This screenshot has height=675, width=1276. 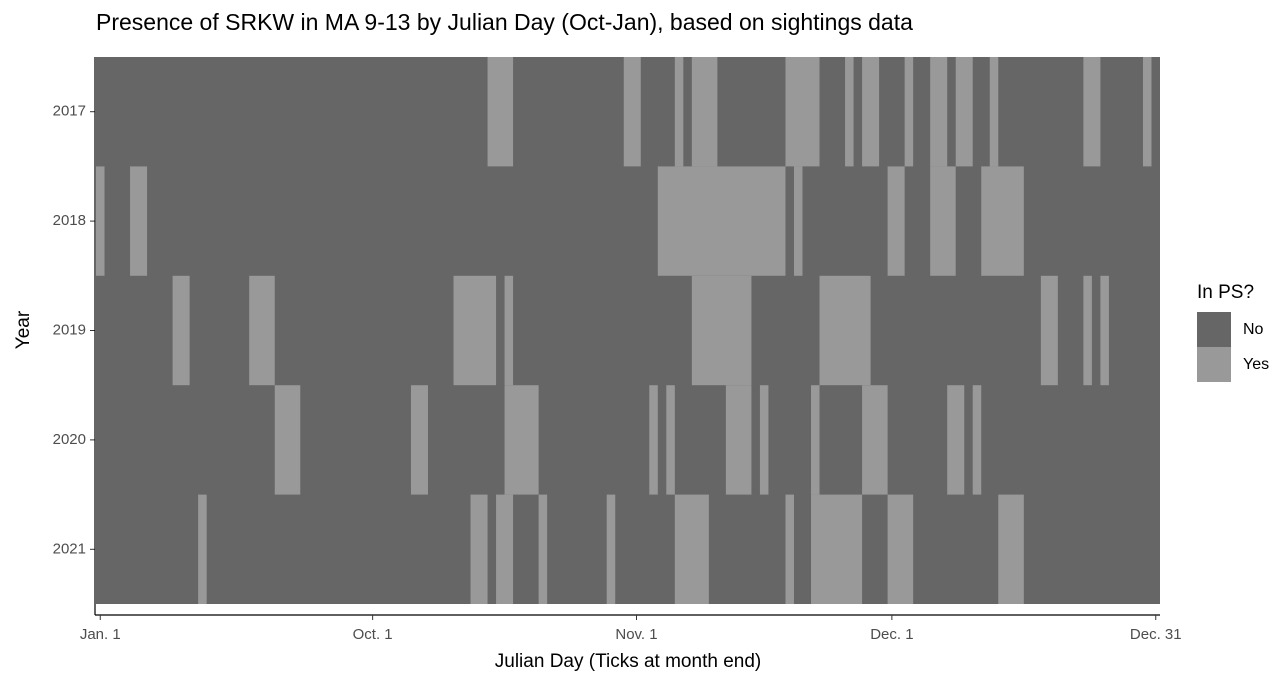 I want to click on x-tick-label: Jan. 1, so click(x=100, y=634).